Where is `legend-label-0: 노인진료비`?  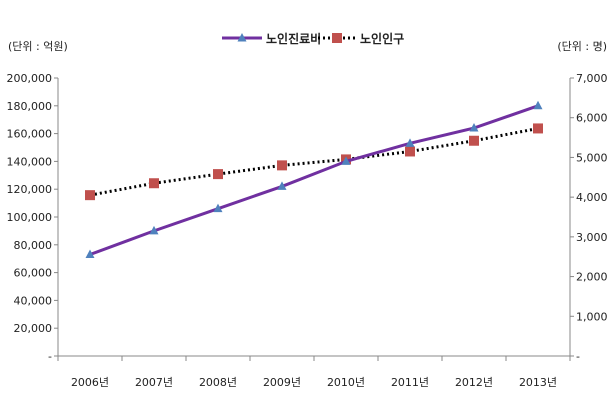
legend-label-0: 노인진료비 is located at coordinates (293, 38).